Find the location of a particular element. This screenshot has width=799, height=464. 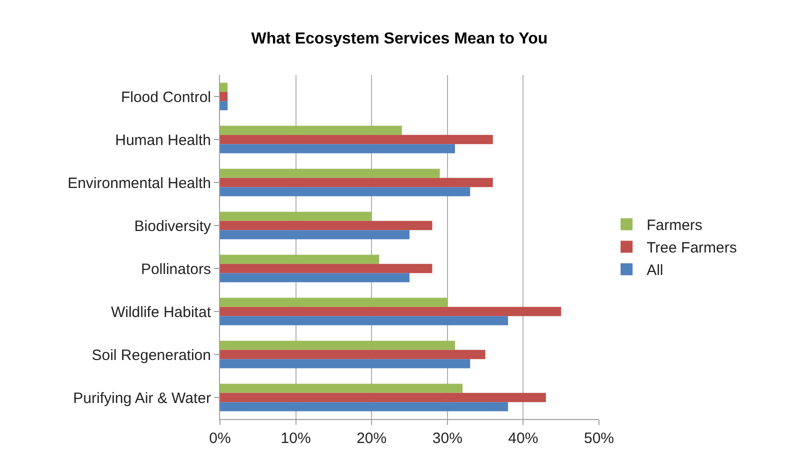

y-tick-label: Pollinators is located at coordinates (175, 269).